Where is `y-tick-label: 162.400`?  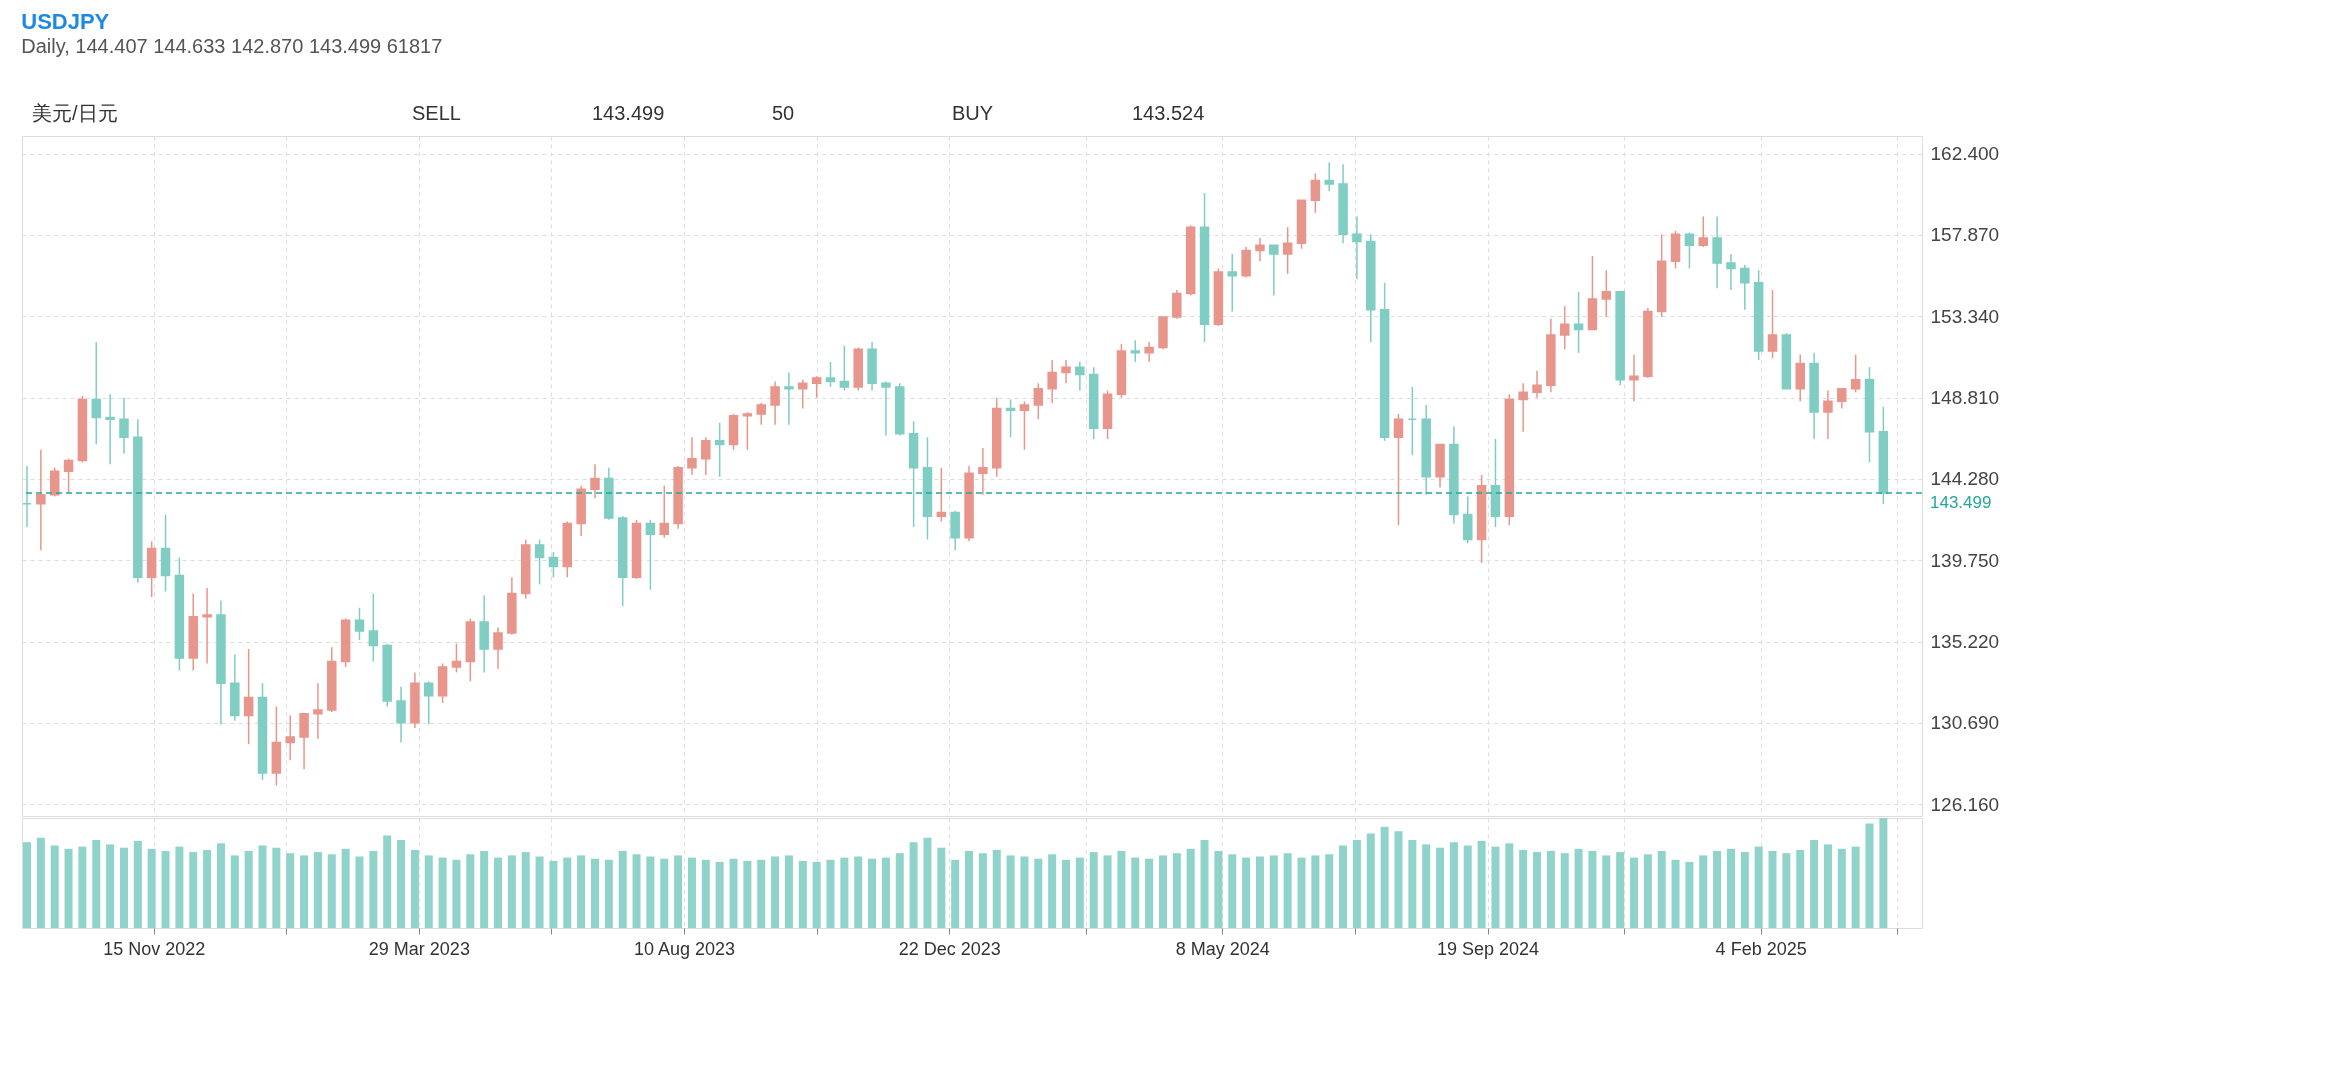 y-tick-label: 162.400 is located at coordinates (1965, 154).